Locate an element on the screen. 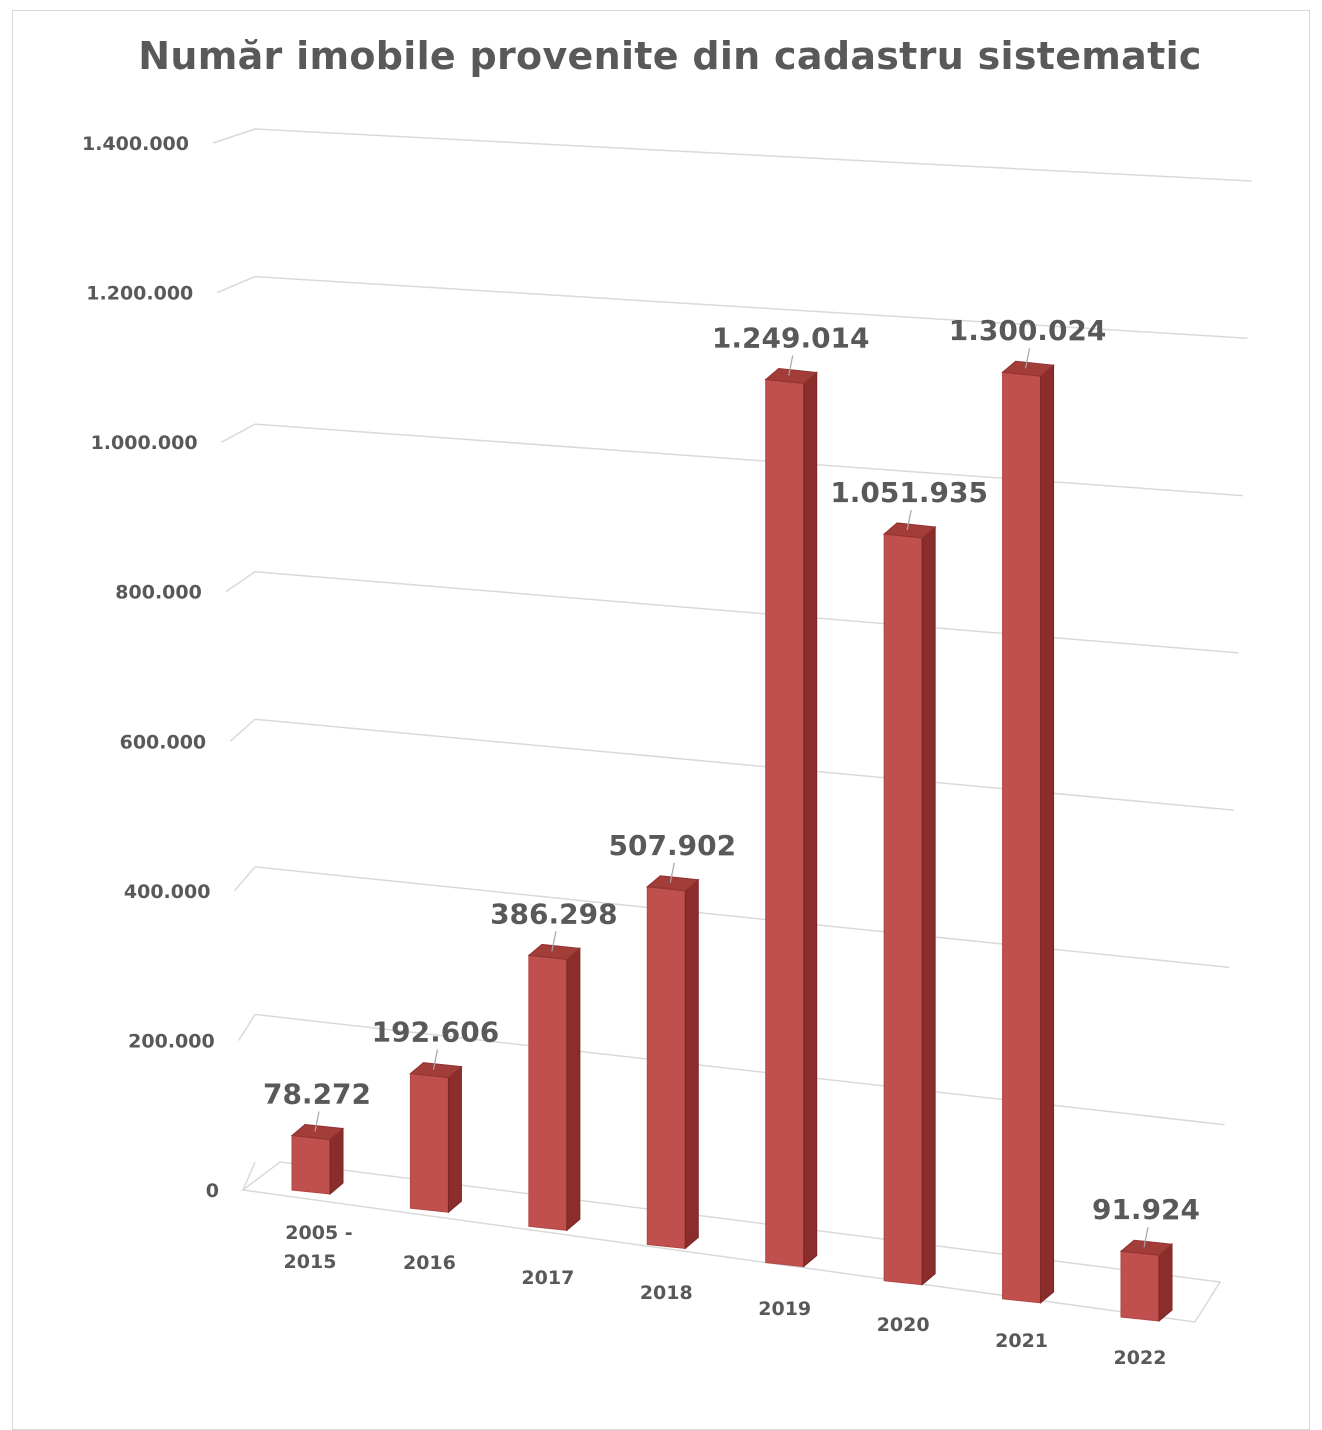  y-tick-label: 800.000 is located at coordinates (158, 593).